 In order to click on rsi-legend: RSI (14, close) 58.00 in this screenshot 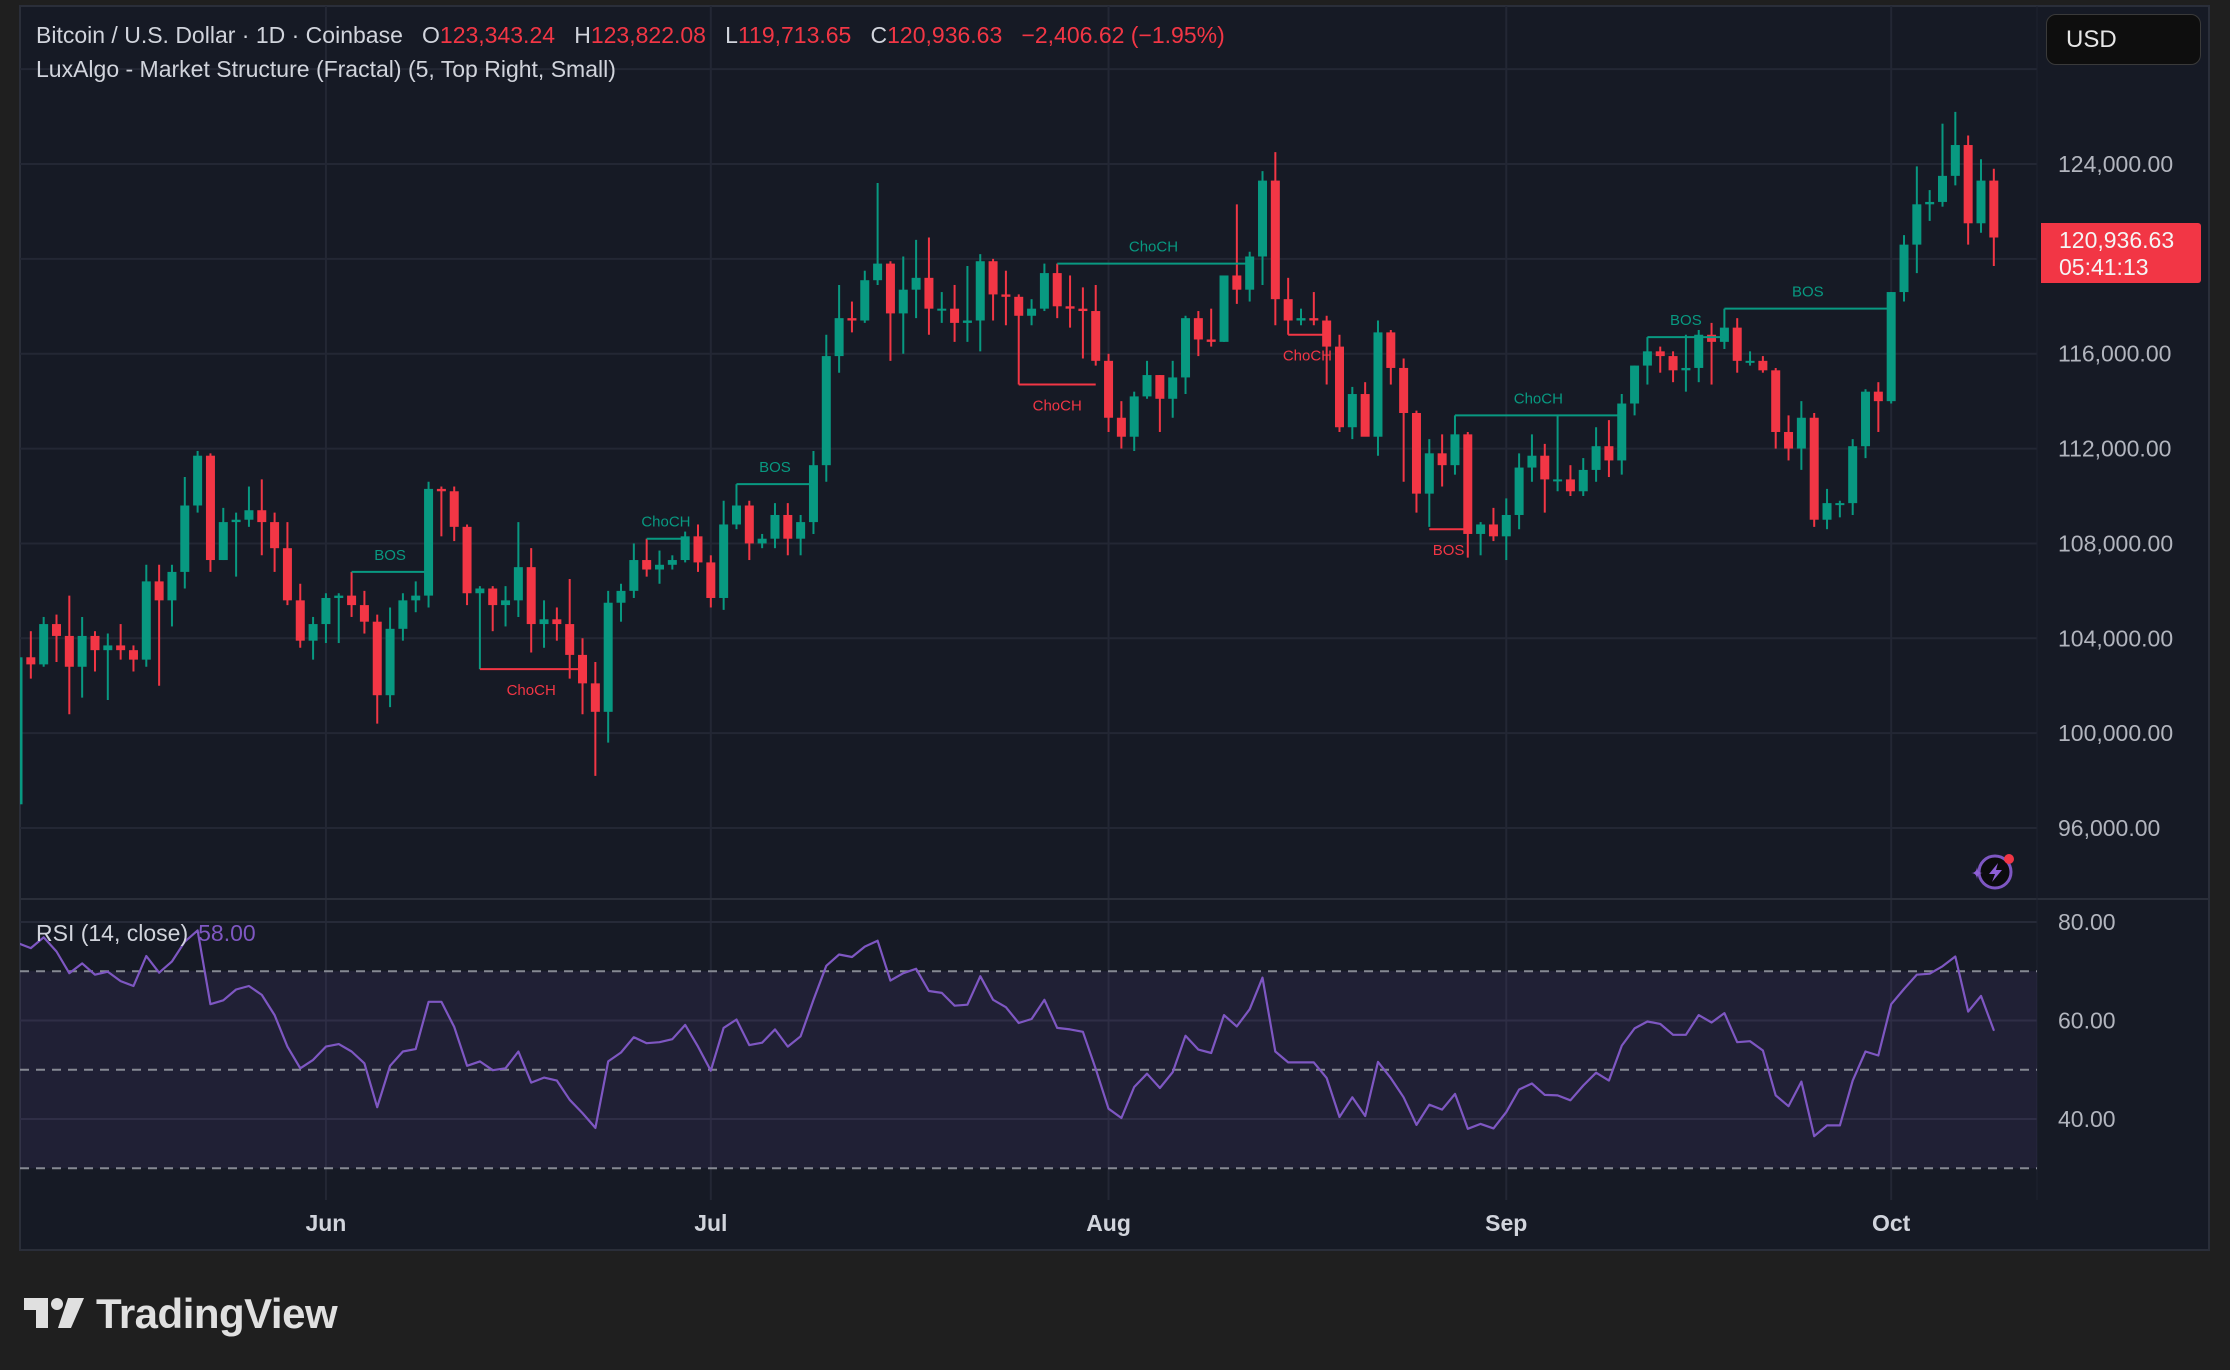, I will do `click(146, 933)`.